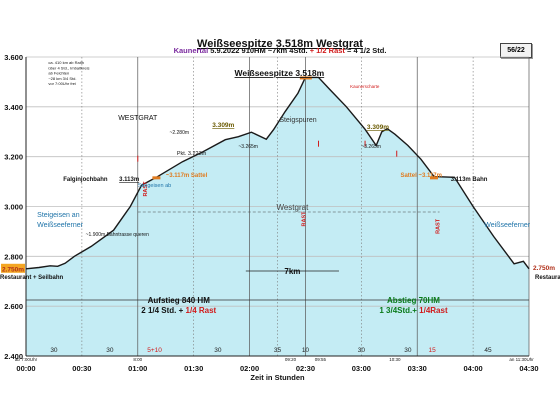  What do you see at coordinates (528, 368) in the screenshot?
I see `x-tick-label: 04:30` at bounding box center [528, 368].